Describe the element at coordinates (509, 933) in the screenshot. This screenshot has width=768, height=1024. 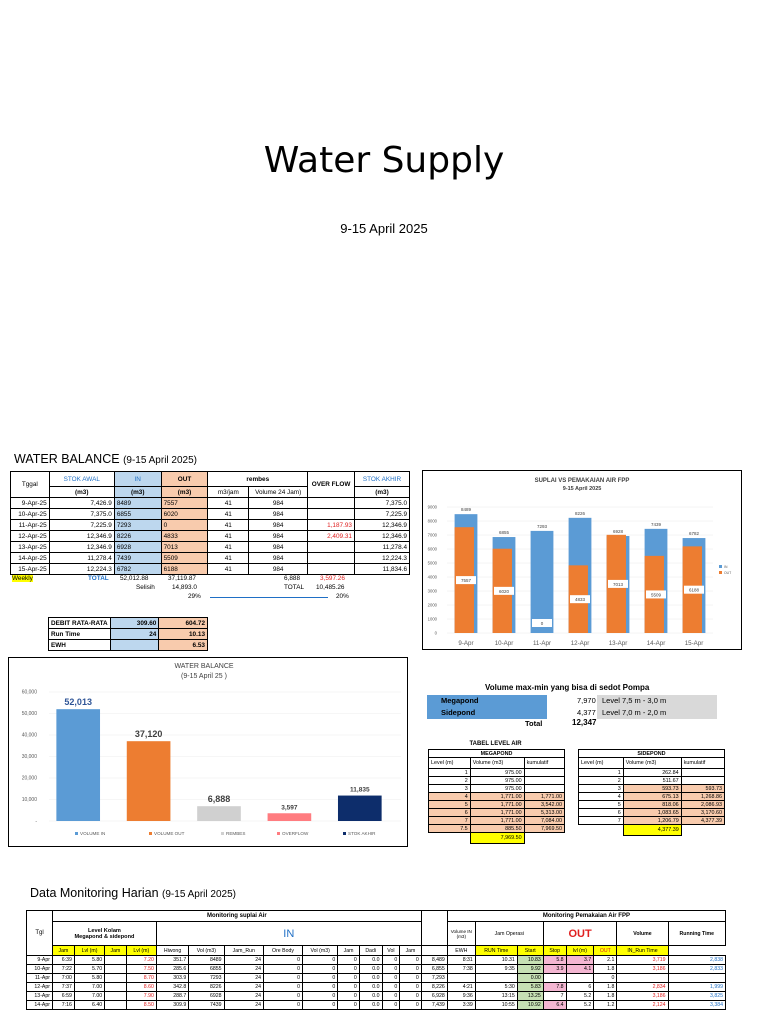
I see `mon-jam-operasi: Jam Operasi` at that location.